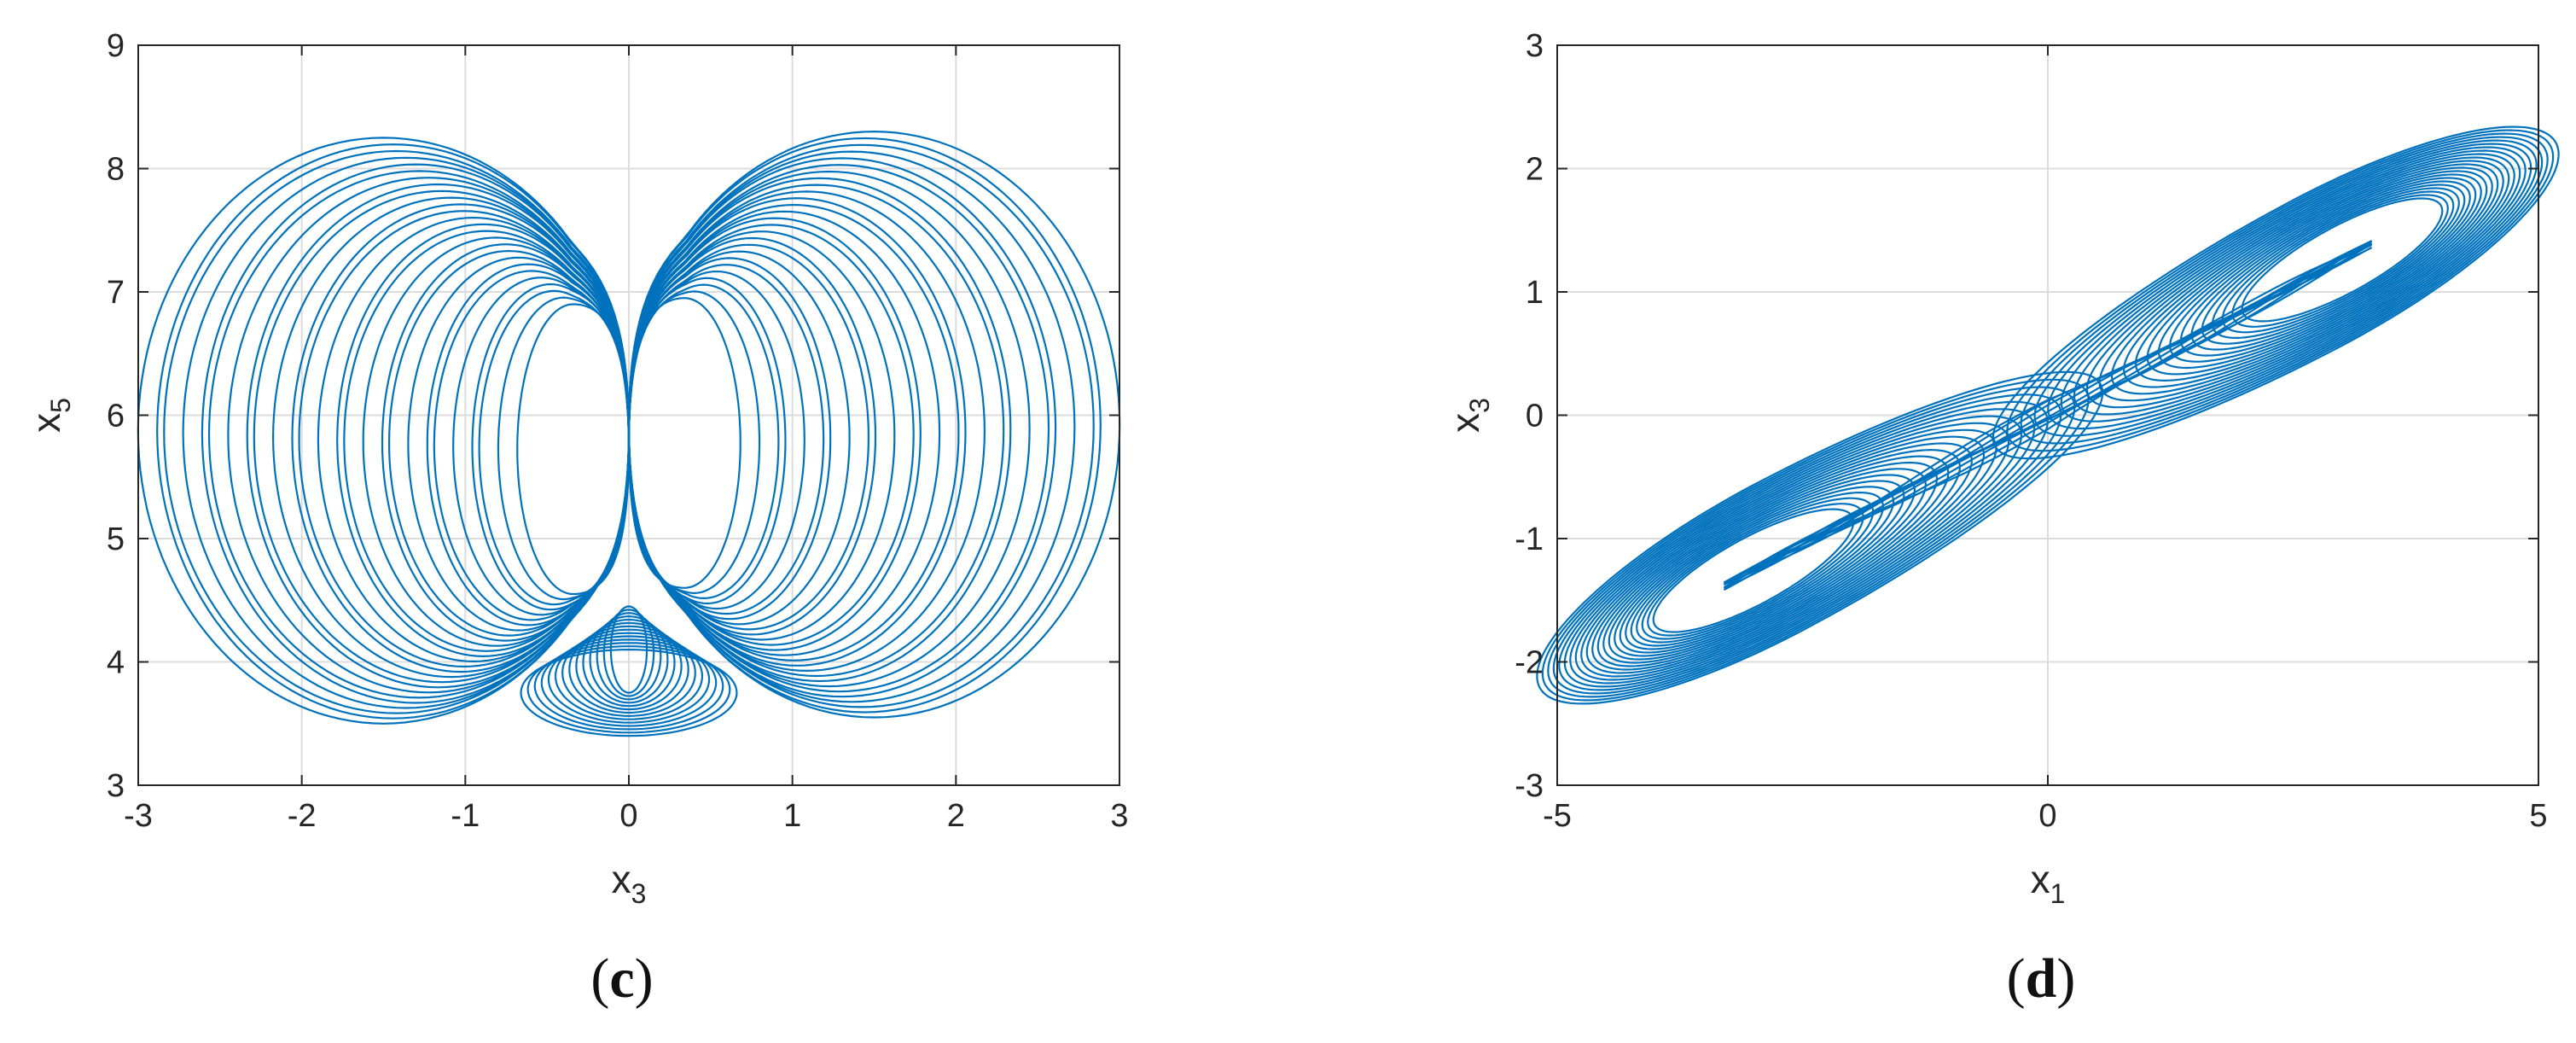  I want to click on y-tick-label: 2, so click(1535, 170).